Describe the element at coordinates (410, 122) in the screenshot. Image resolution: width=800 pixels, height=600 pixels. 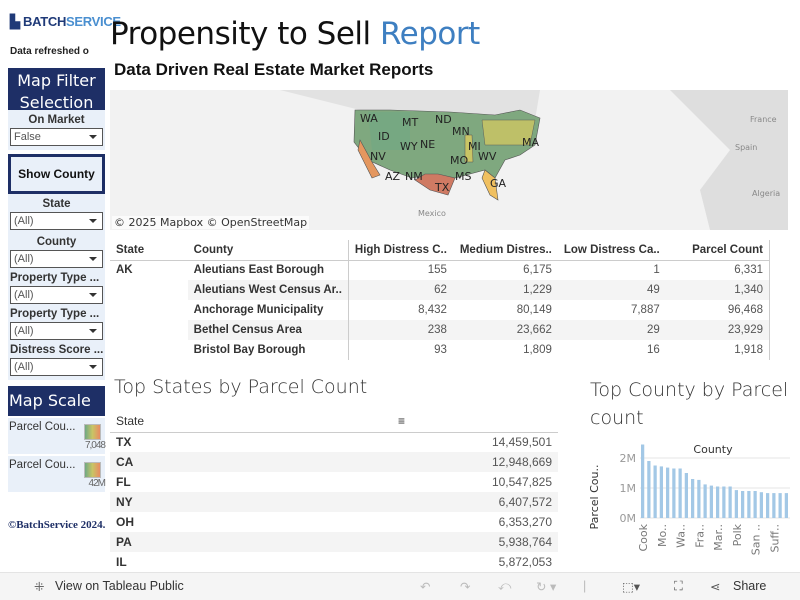
I see `state-label-mt: MT` at that location.